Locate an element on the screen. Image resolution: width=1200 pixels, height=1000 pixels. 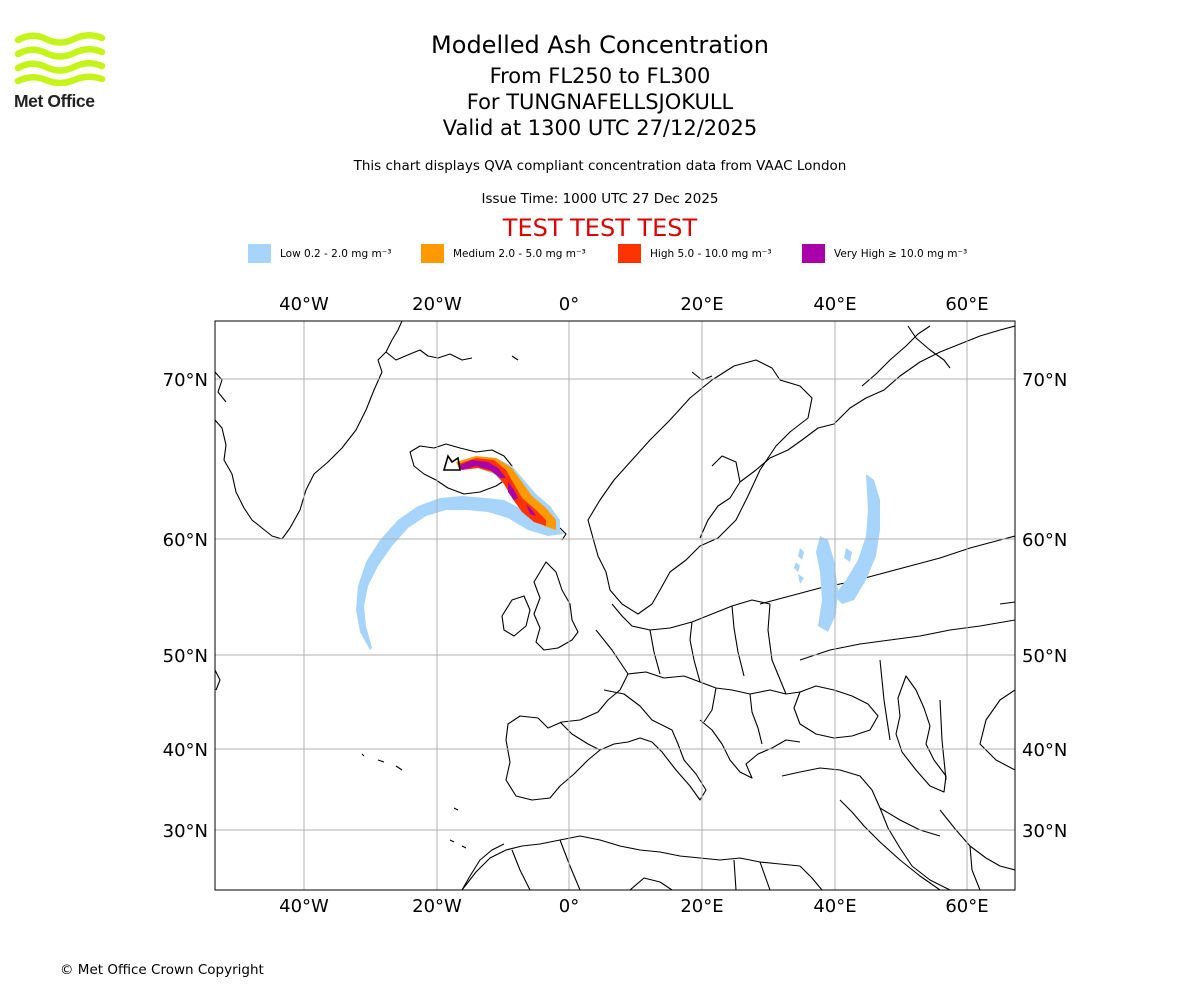
legend-item-very-high: Very High ≥ 10.0 mg m⁻³ is located at coordinates (884, 253).